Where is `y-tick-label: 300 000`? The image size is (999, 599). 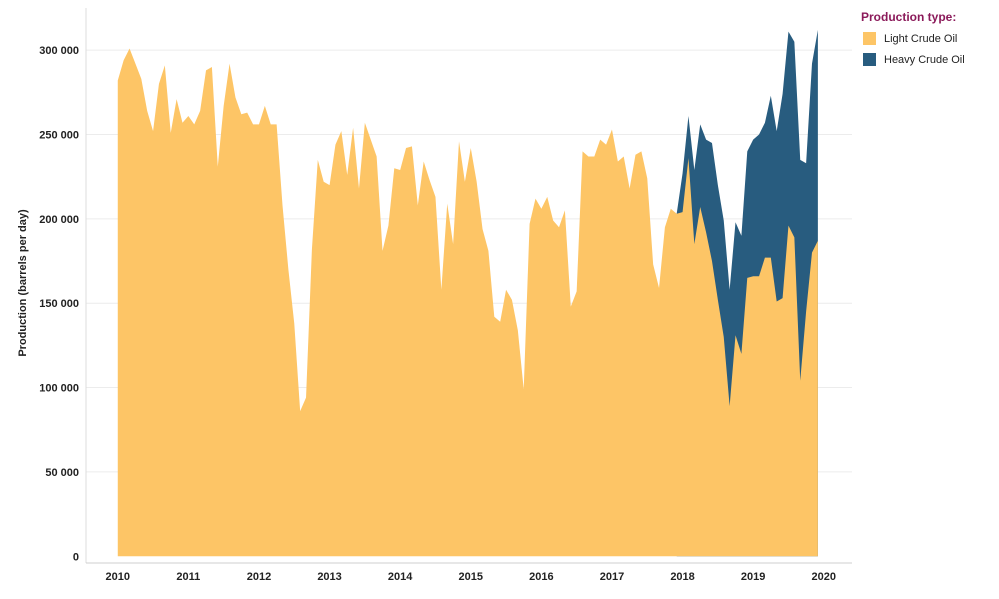 y-tick-label: 300 000 is located at coordinates (59, 51).